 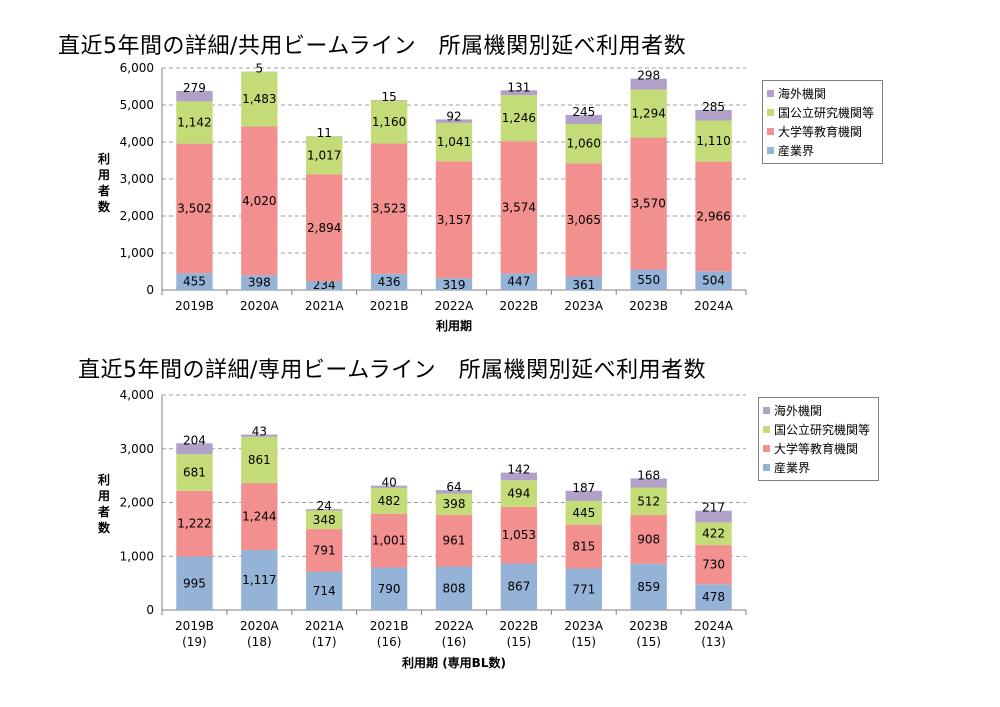 What do you see at coordinates (714, 626) in the screenshot?
I see `x-tick-label: 2024A` at bounding box center [714, 626].